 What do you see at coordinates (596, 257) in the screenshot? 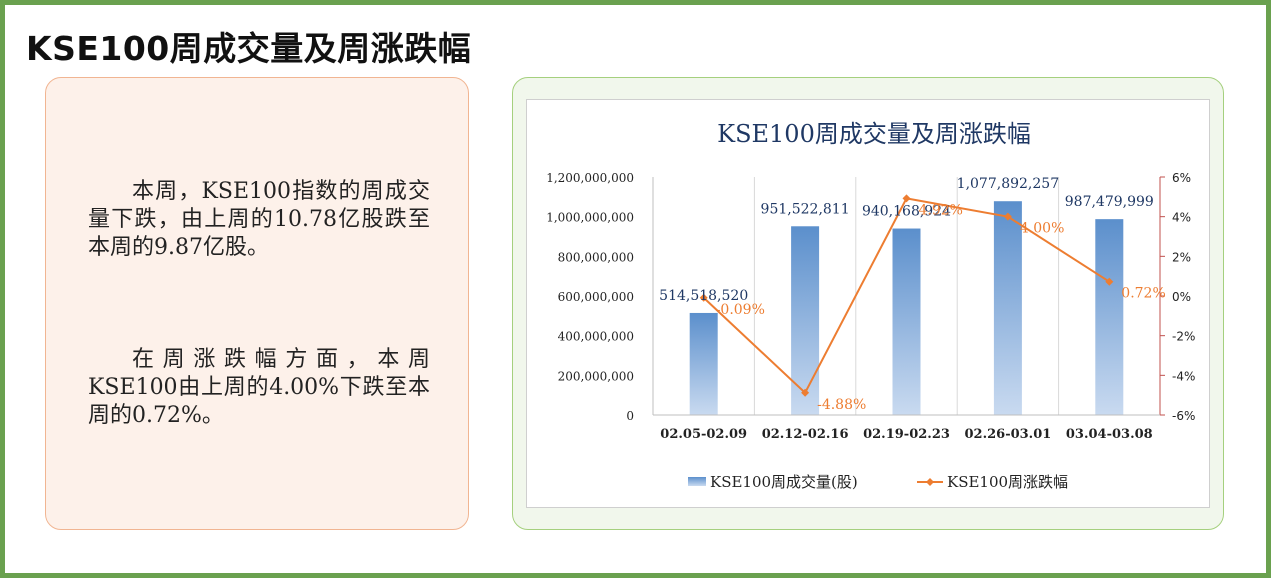
I see `y-tick-label: 800,000,000` at bounding box center [596, 257].